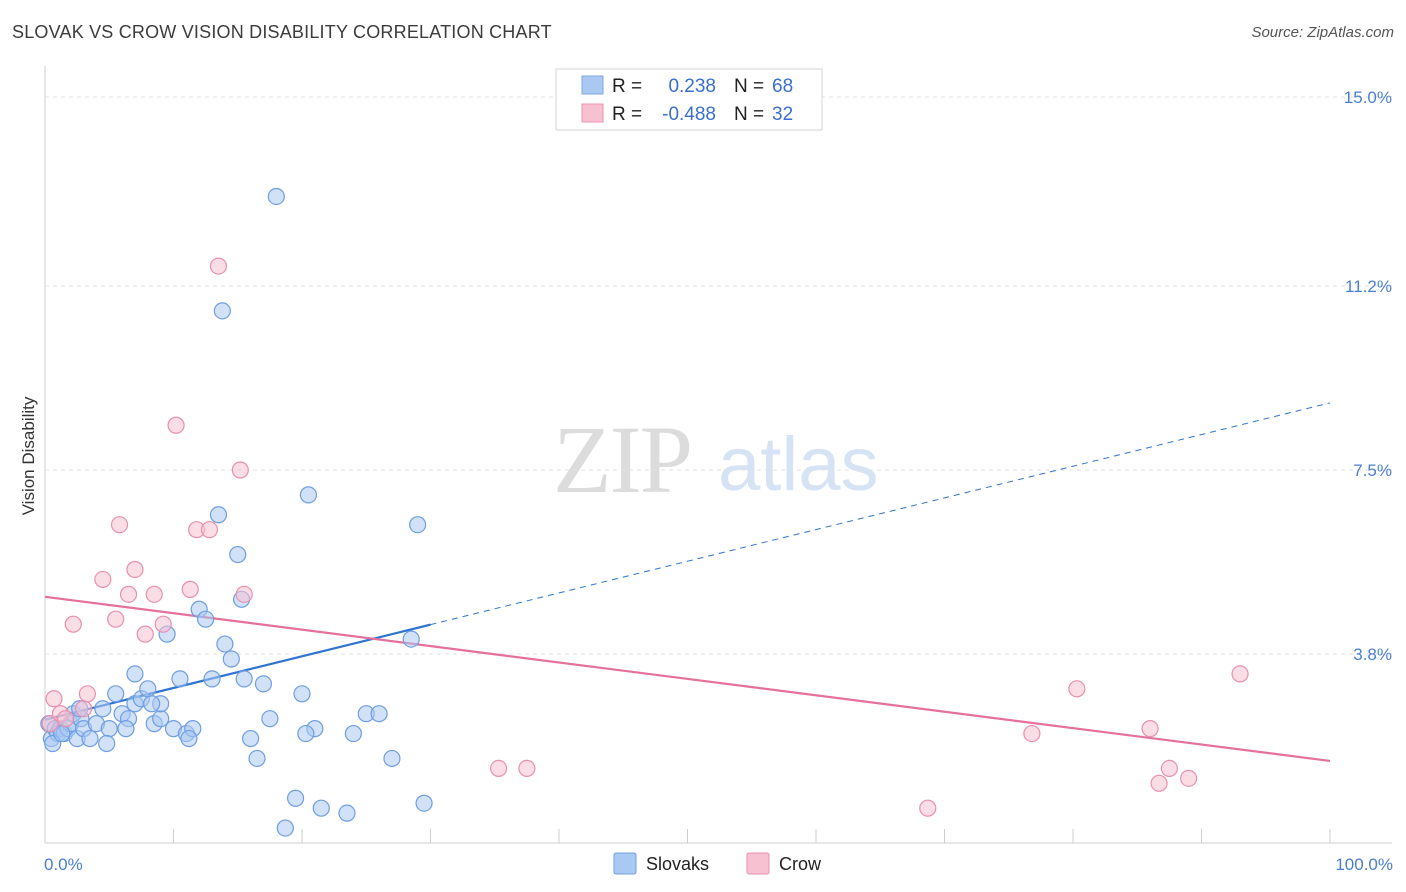 This screenshot has height=892, width=1406. What do you see at coordinates (677, 864) in the screenshot?
I see `bottom-legend-label-slovaks: Slovaks` at bounding box center [677, 864].